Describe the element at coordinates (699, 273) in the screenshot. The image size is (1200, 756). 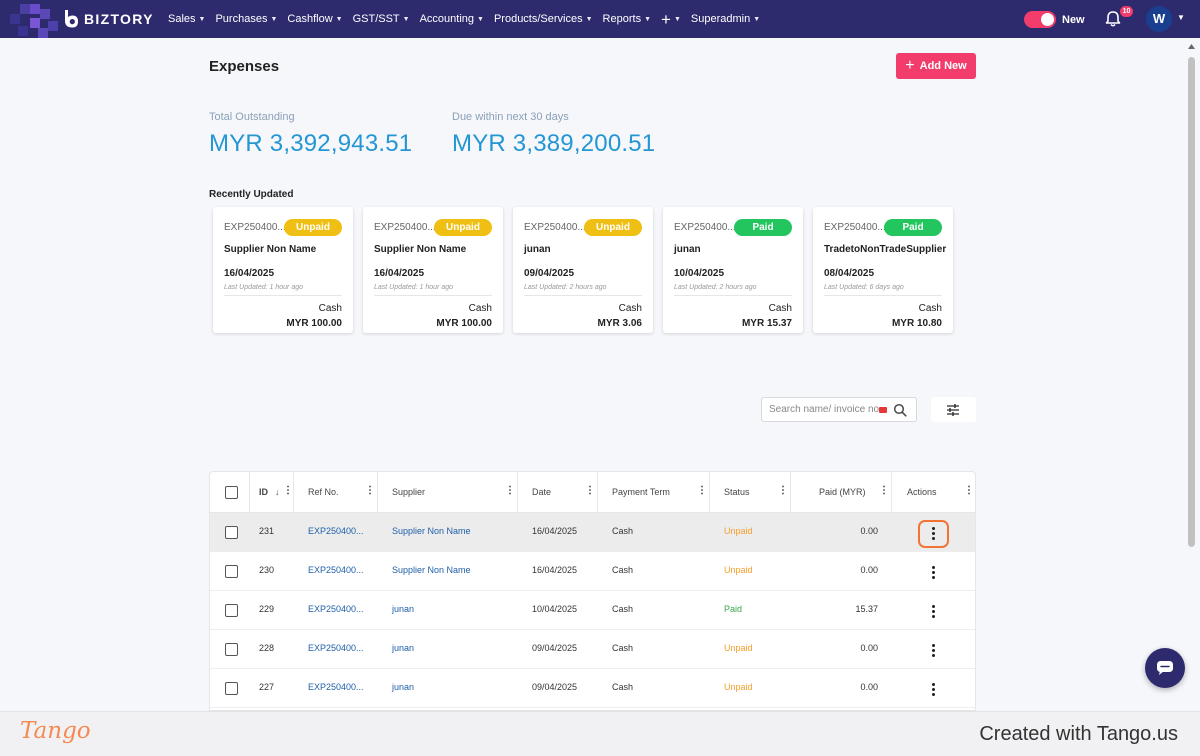
I see `card-date: 10/04/2025` at that location.